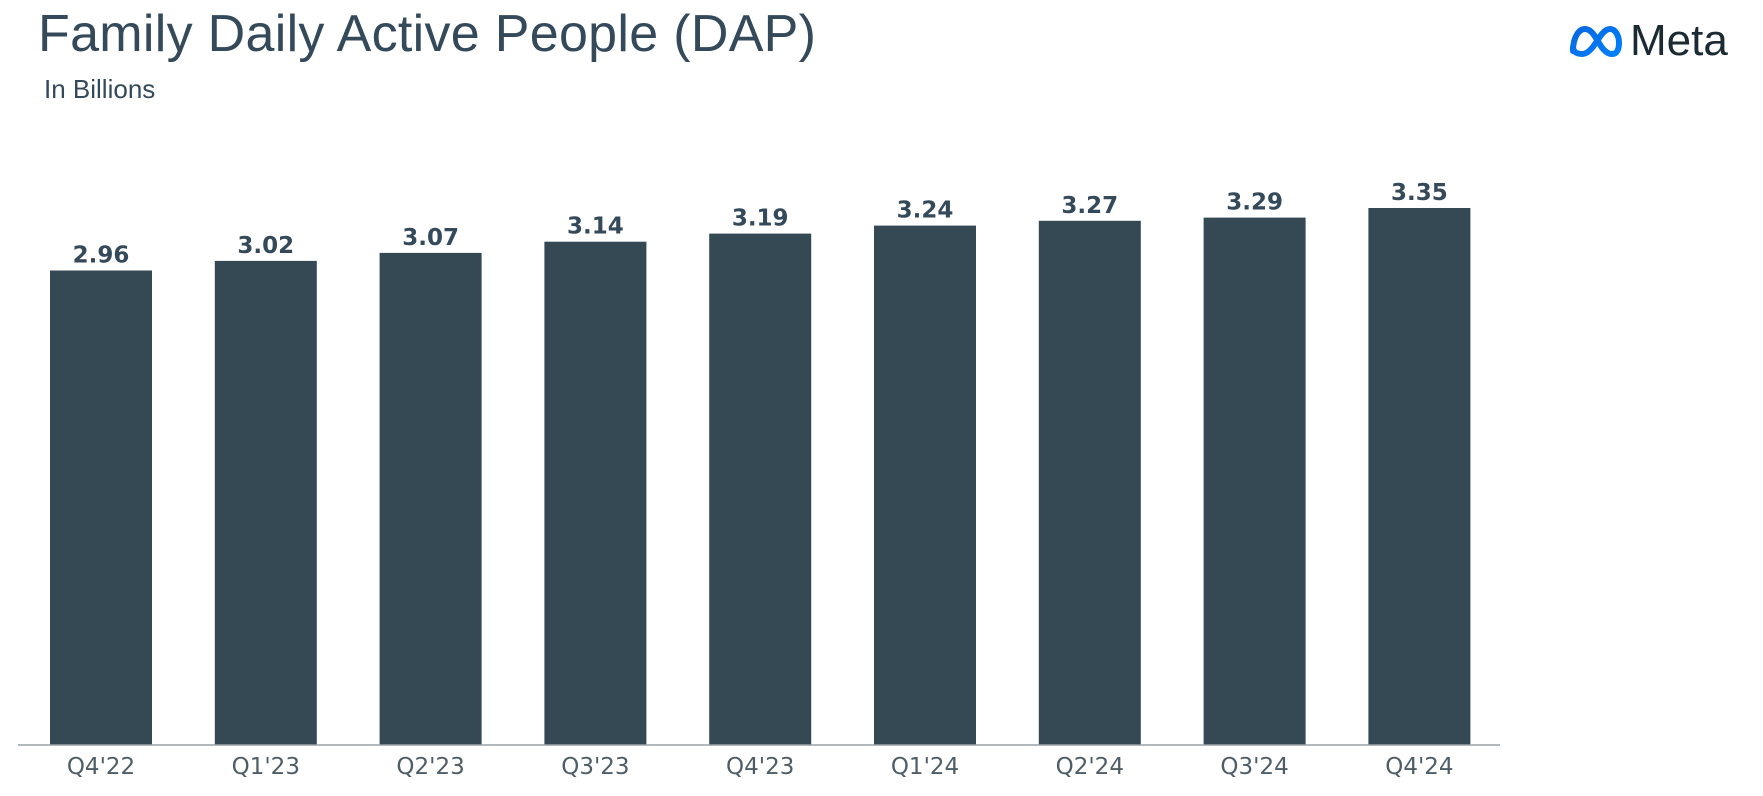 The image size is (1763, 796). Describe the element at coordinates (1679, 40) in the screenshot. I see `meta-wordmark: Meta` at that location.